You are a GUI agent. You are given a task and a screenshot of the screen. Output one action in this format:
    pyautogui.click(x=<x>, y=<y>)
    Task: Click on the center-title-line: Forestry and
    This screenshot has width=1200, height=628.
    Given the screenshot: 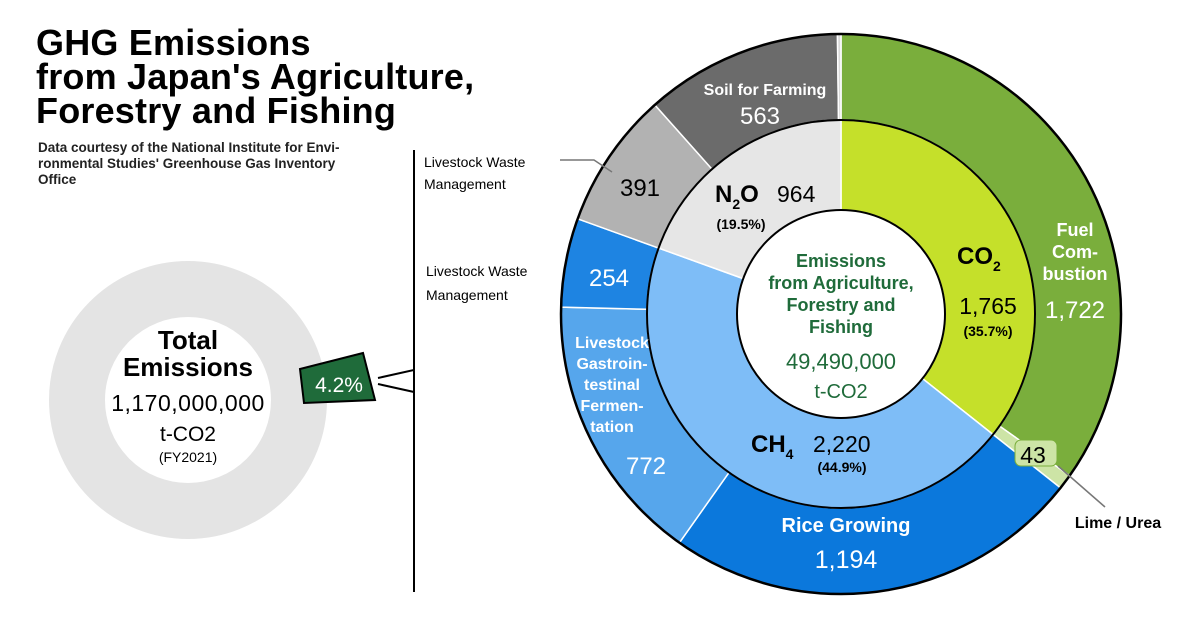 What is the action you would take?
    pyautogui.click(x=840, y=305)
    